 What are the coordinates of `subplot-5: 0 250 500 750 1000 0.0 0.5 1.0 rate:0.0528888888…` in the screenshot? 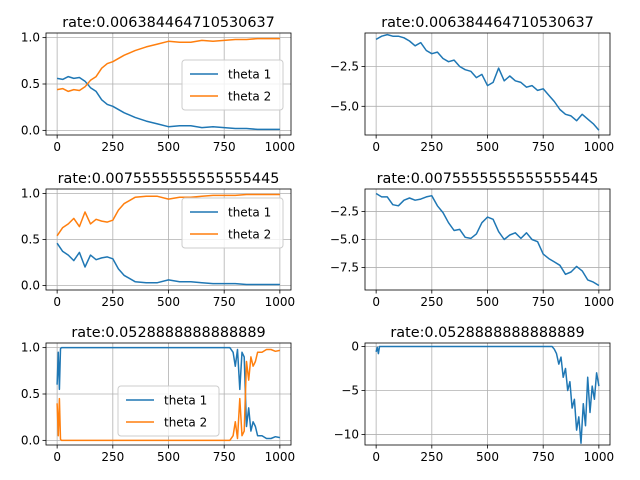 It's located at (158, 394).